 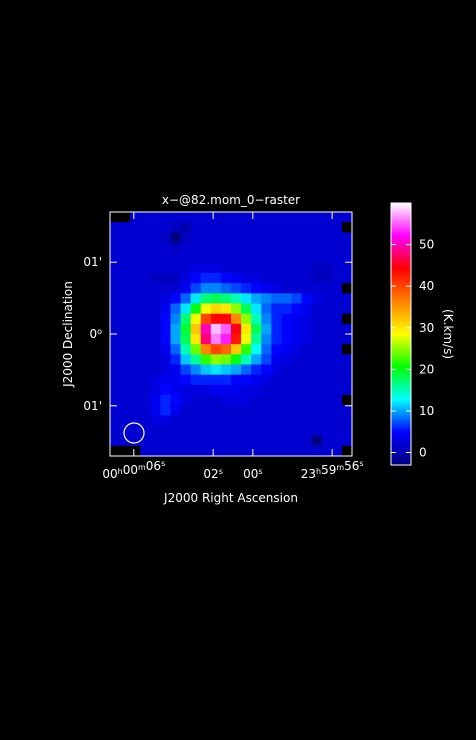 I want to click on y-tick-label: 0o, so click(x=95, y=334).